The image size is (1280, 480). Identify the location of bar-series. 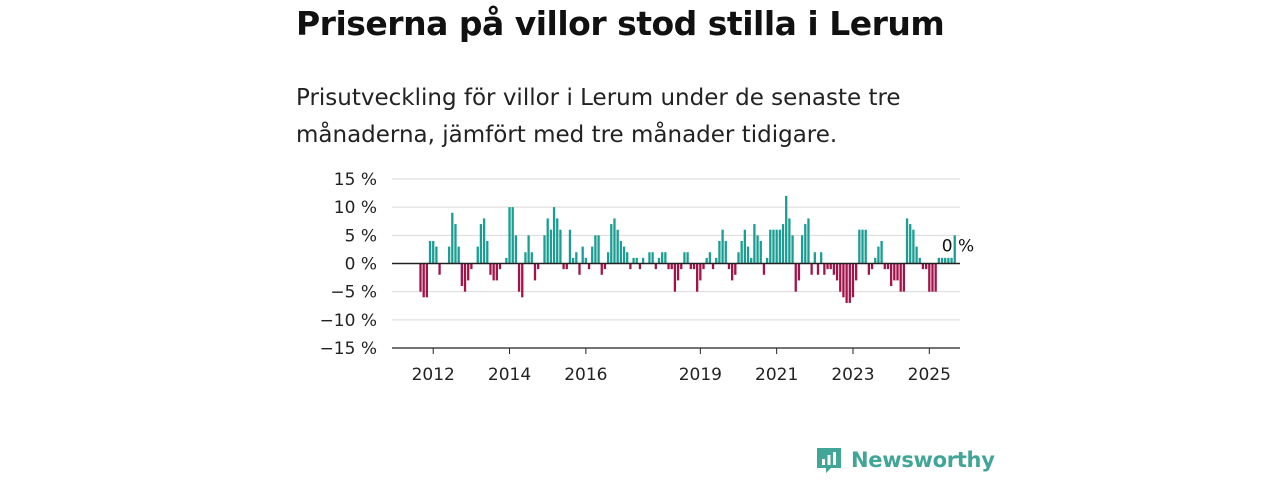
(687, 249).